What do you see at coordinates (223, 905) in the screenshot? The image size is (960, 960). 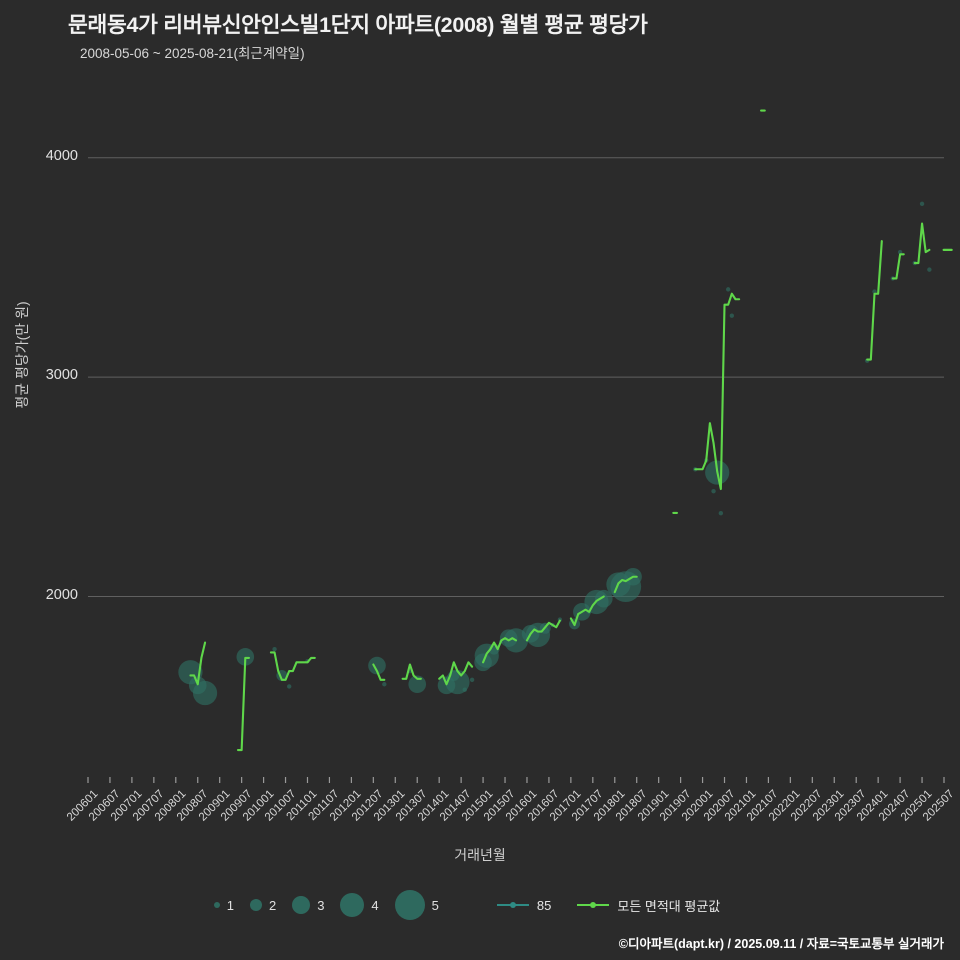 I see `legend-size-item: 1` at bounding box center [223, 905].